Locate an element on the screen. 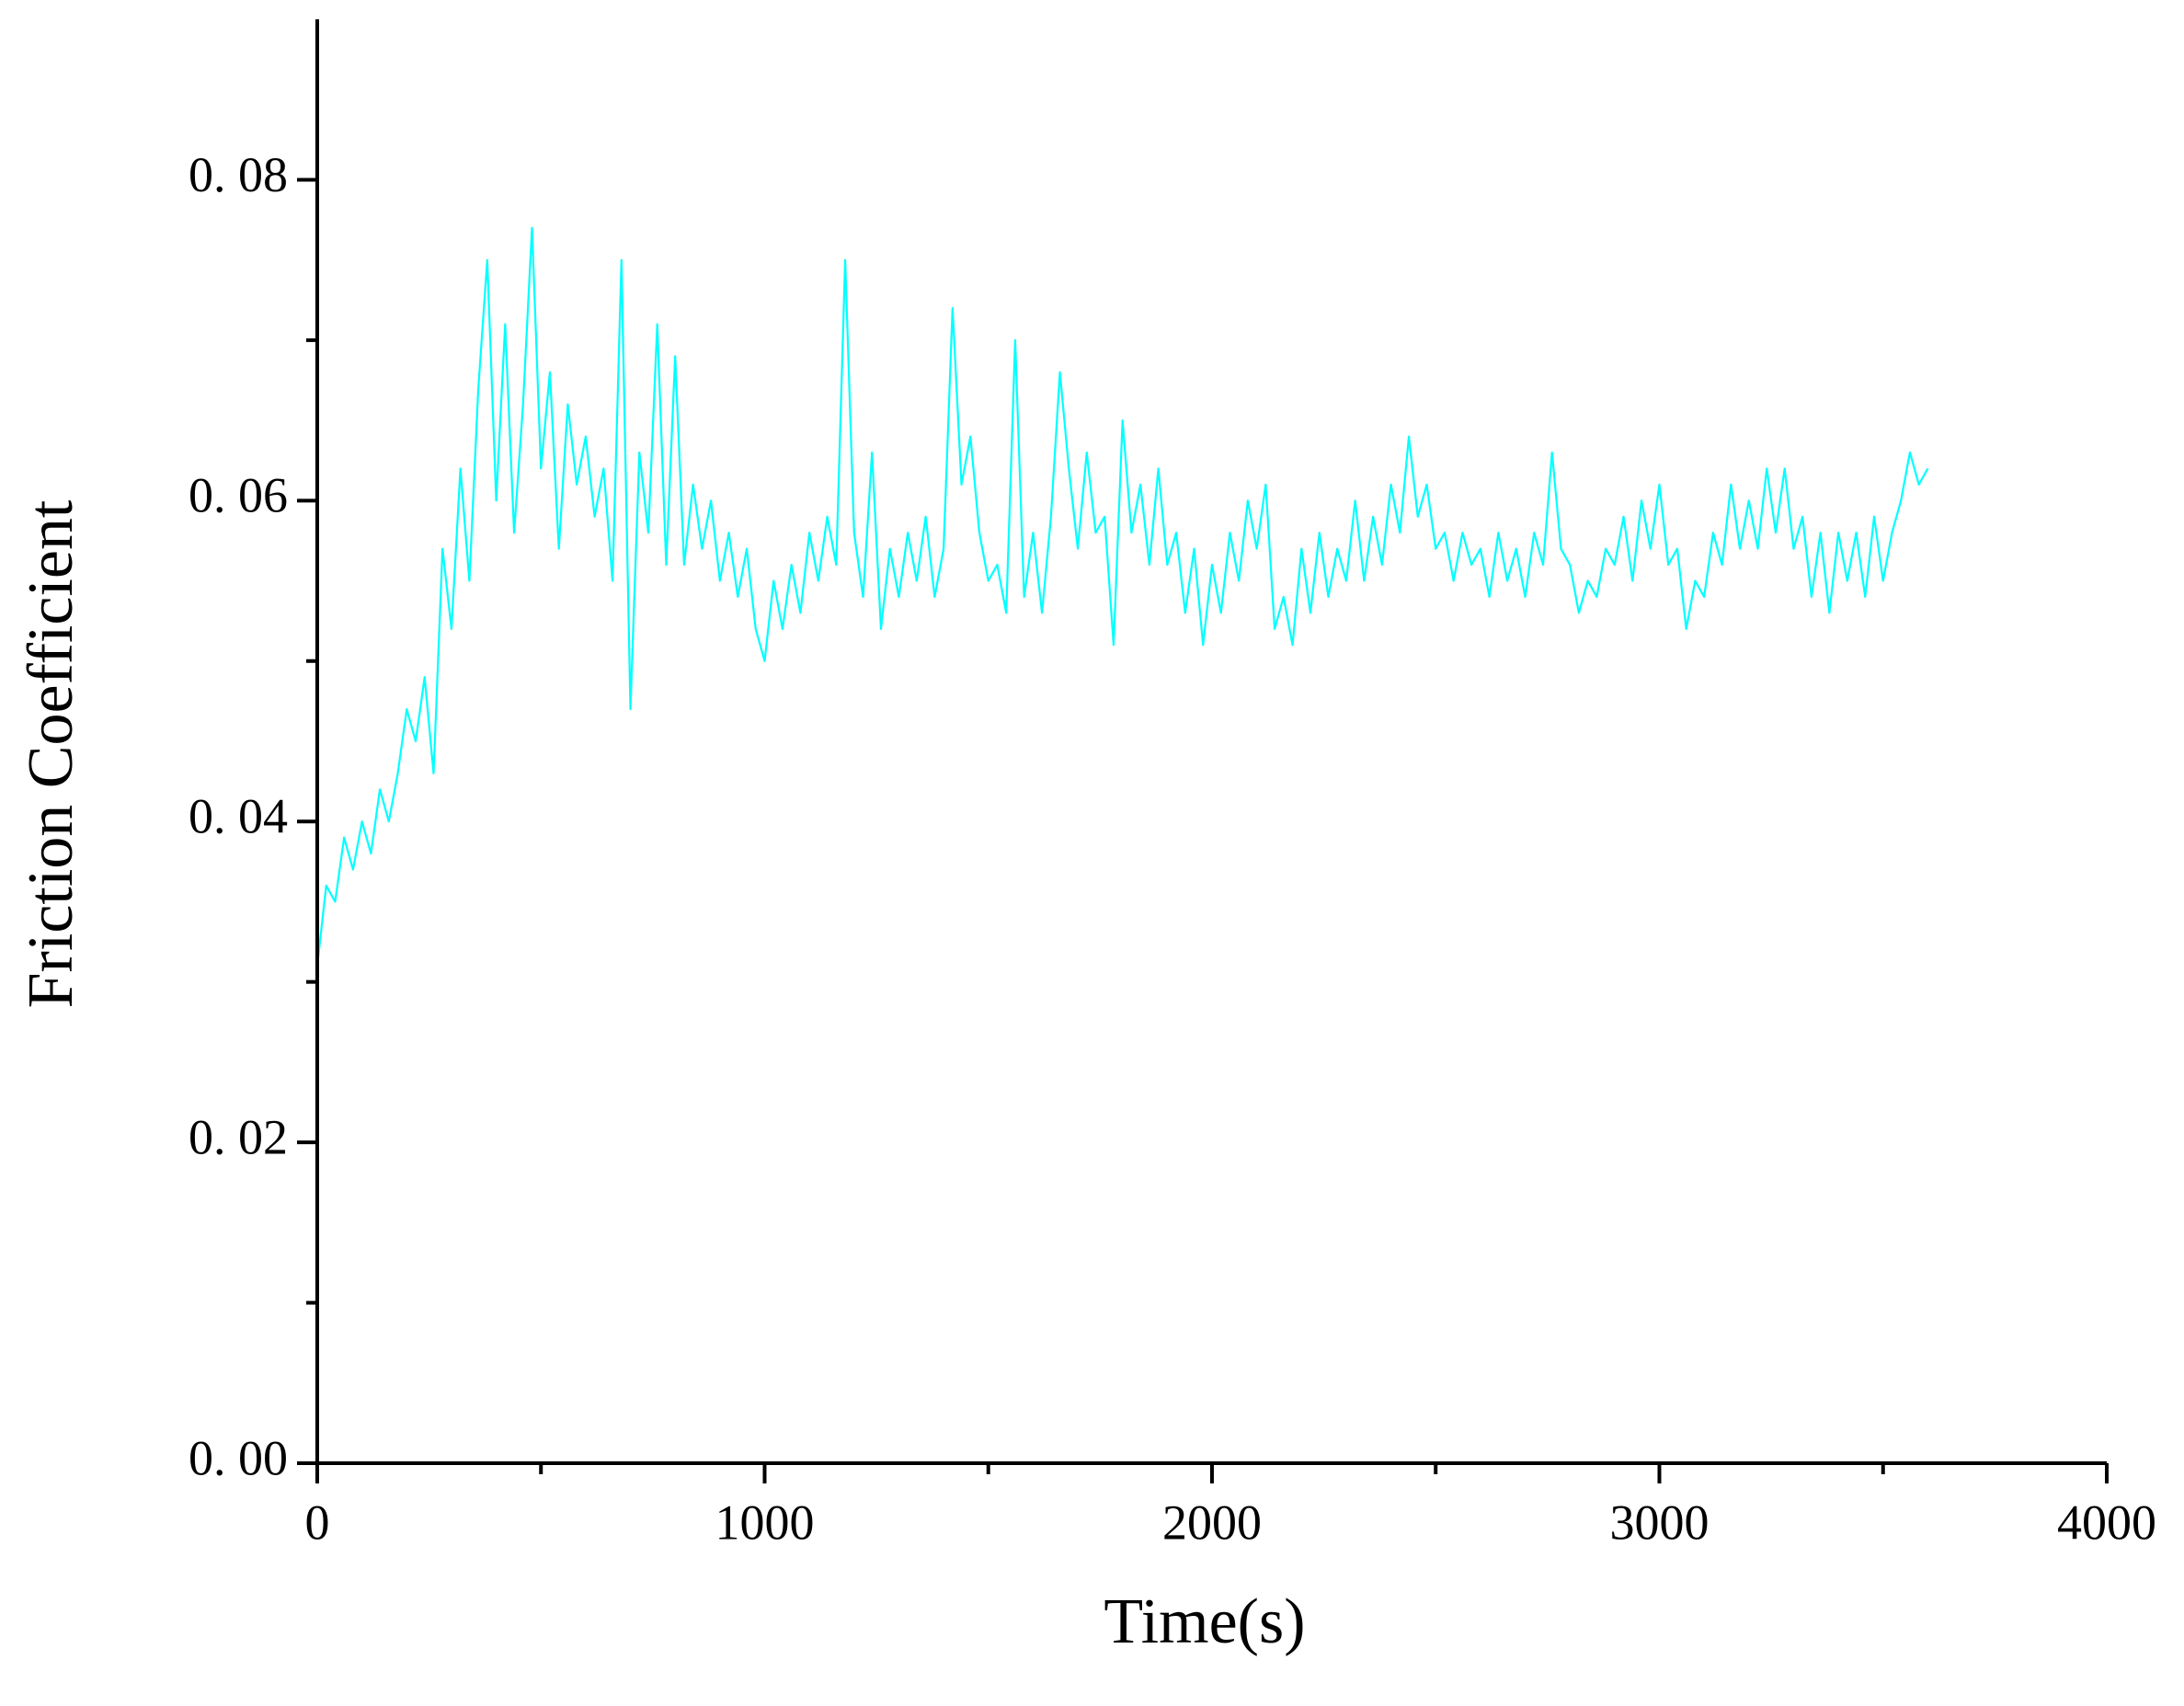  x-tick-label: 4000 is located at coordinates (2106, 1522).